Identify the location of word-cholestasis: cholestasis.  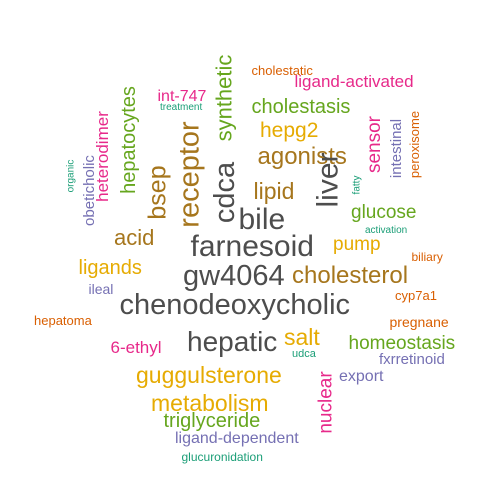
(301, 107).